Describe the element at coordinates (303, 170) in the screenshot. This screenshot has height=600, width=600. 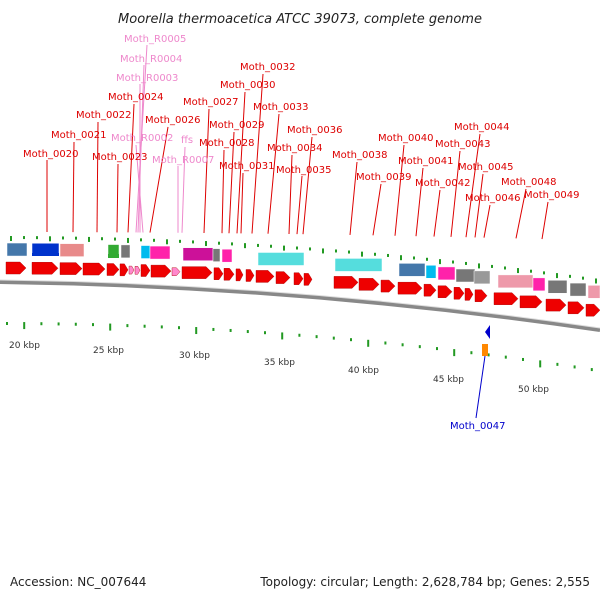
I see `gene-label-moth-0035: Moth_0035` at that location.